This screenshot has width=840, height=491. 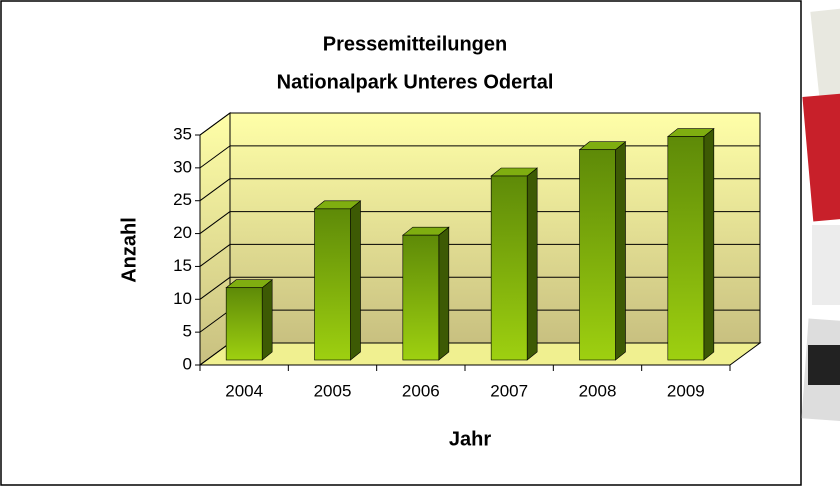 What do you see at coordinates (187, 331) in the screenshot?
I see `y-tick-label: 5` at bounding box center [187, 331].